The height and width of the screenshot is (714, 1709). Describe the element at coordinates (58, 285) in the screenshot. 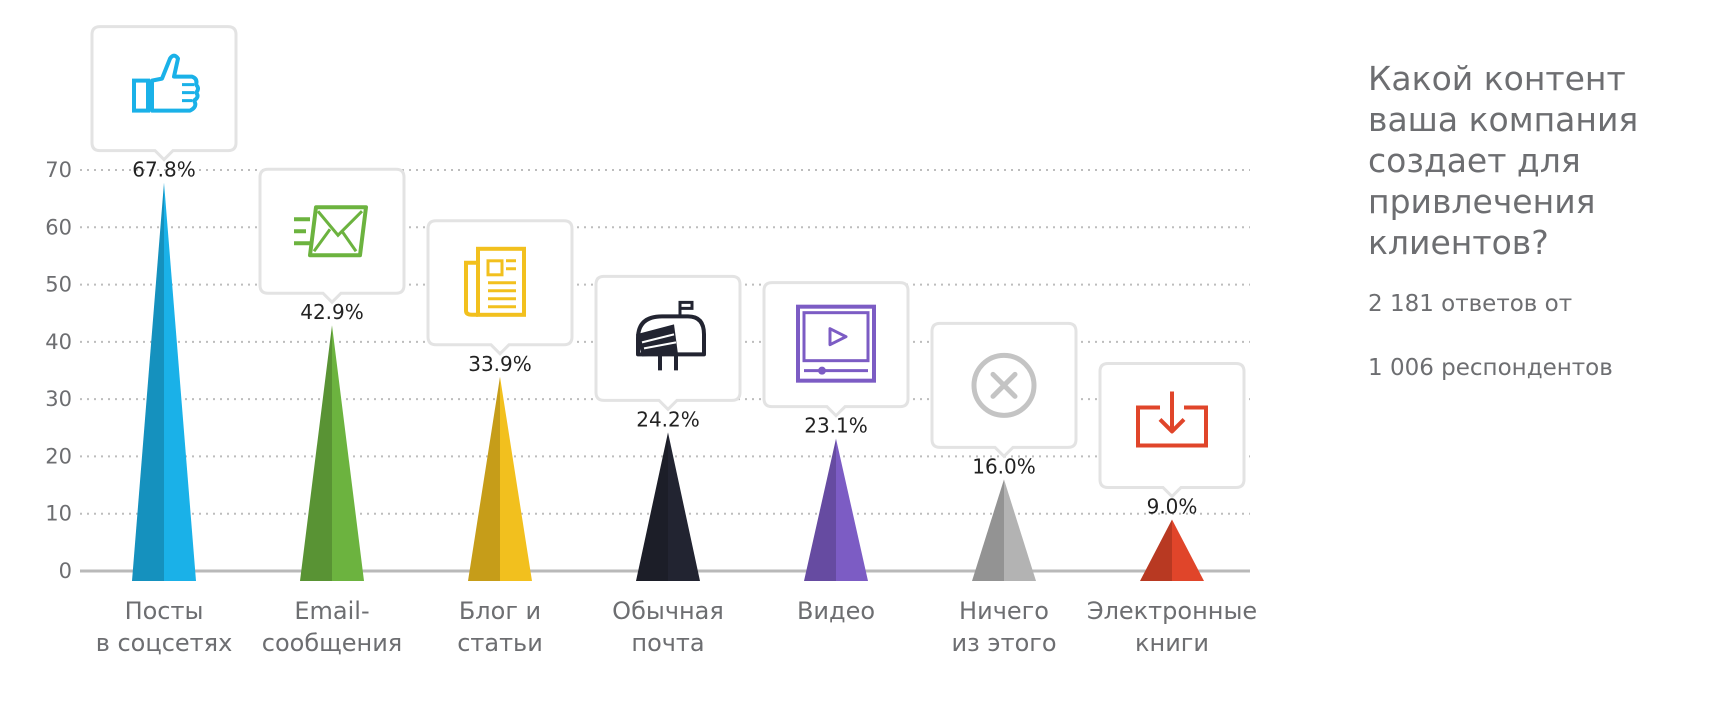

I see `y-tick-label: 50` at that location.